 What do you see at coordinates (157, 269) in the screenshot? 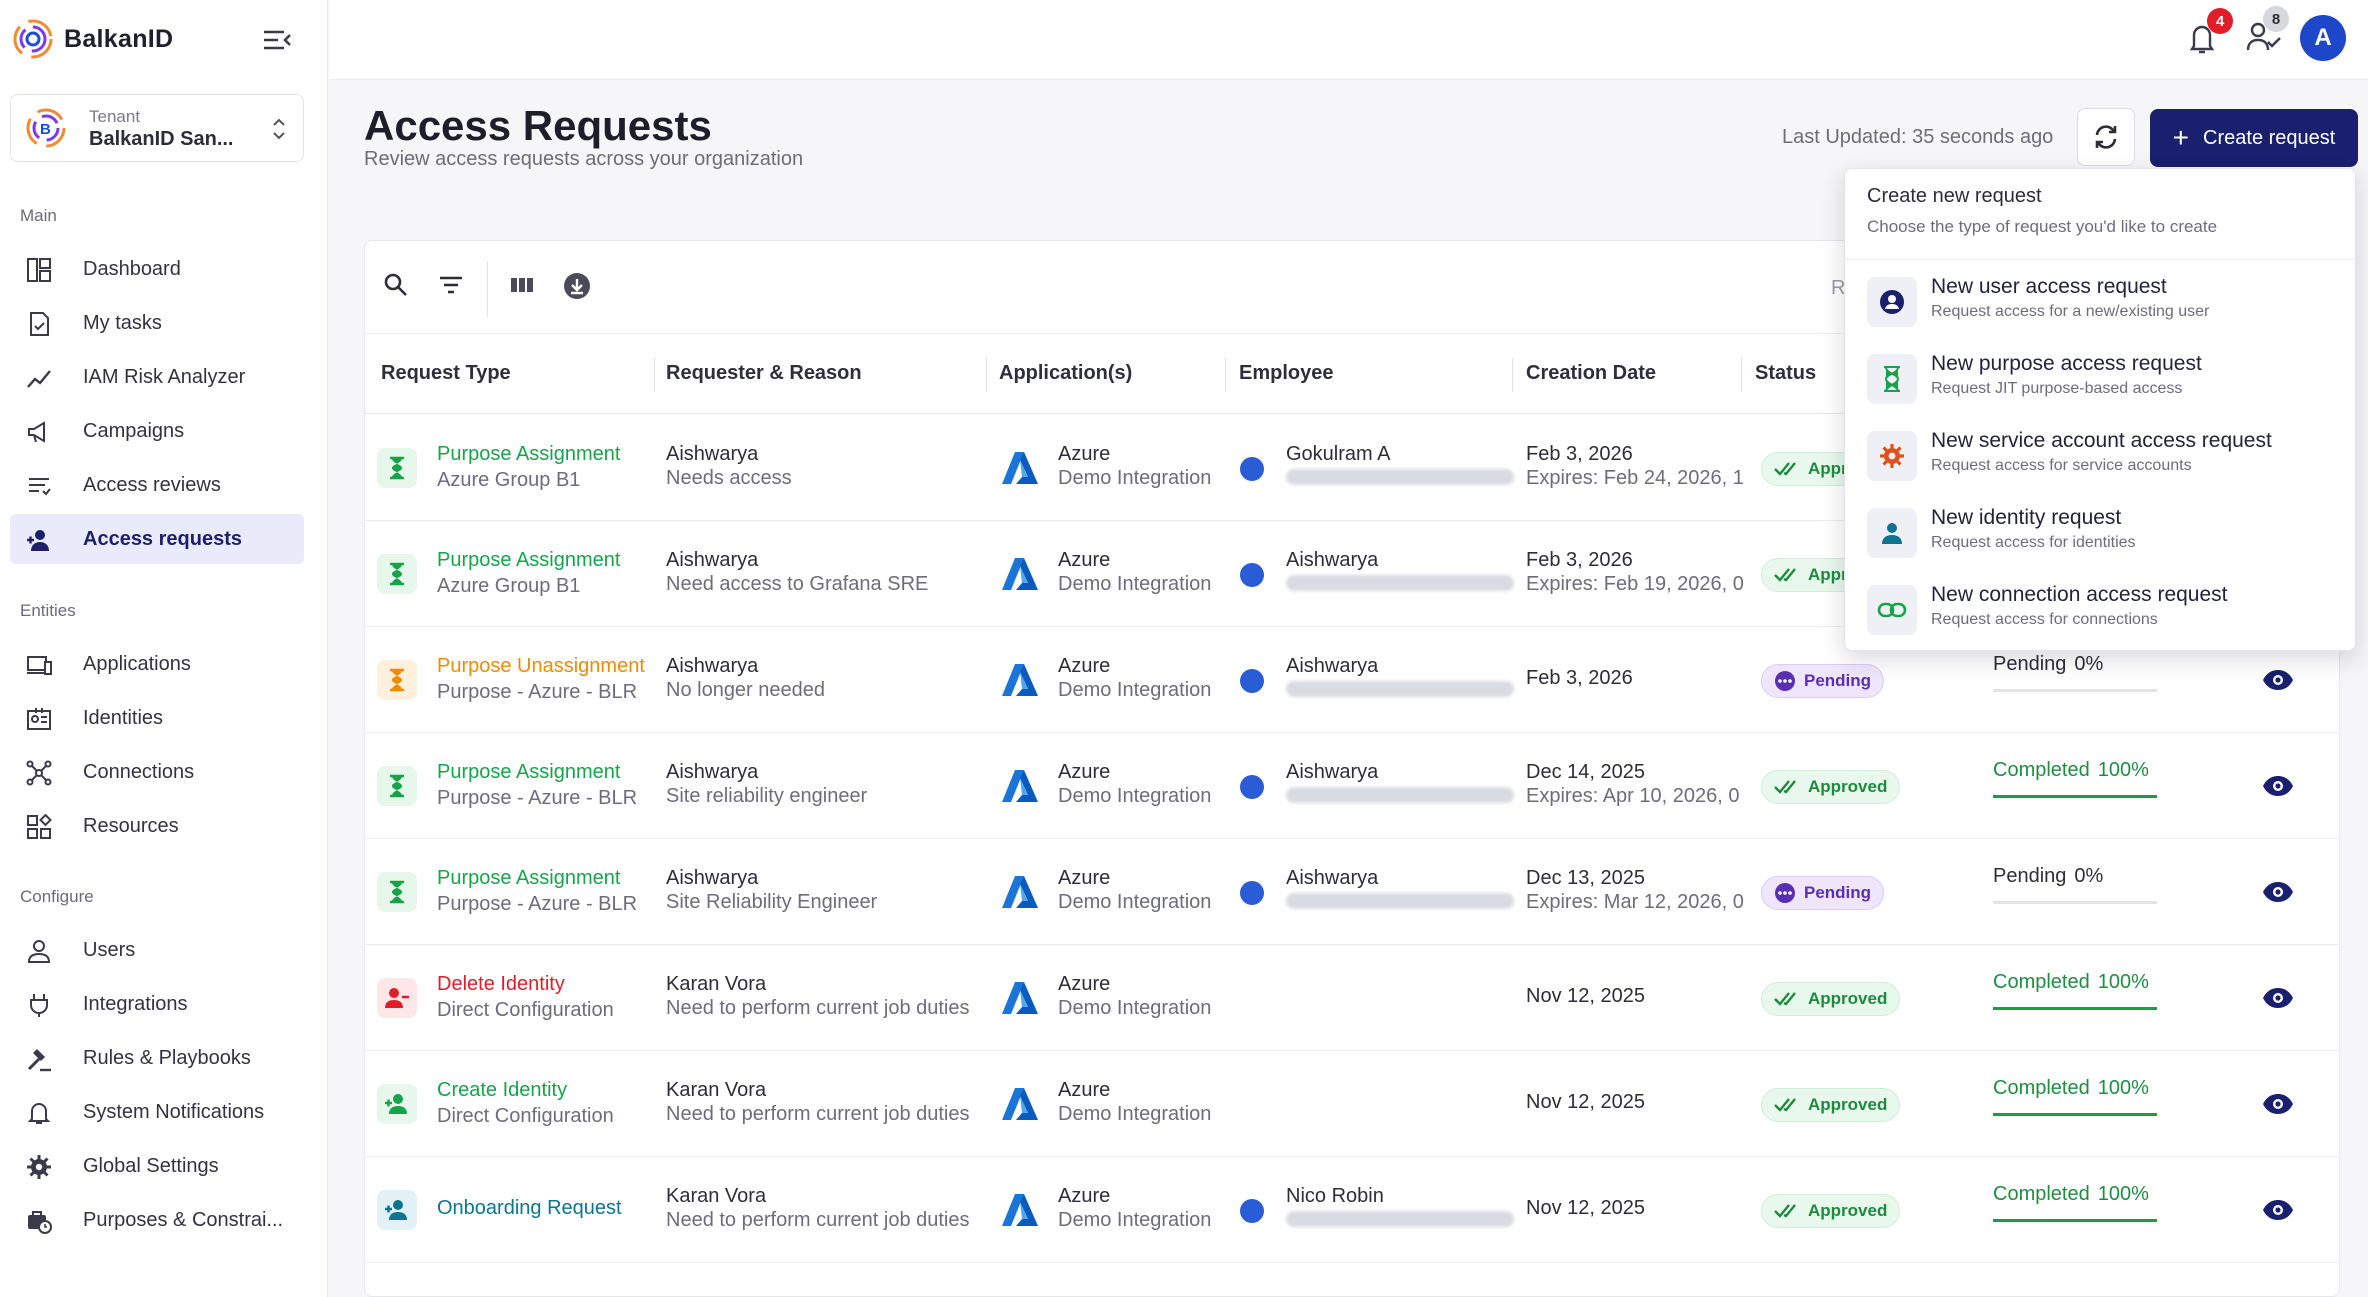
I see `sidebar-item-dashboard: Dashboard` at bounding box center [157, 269].